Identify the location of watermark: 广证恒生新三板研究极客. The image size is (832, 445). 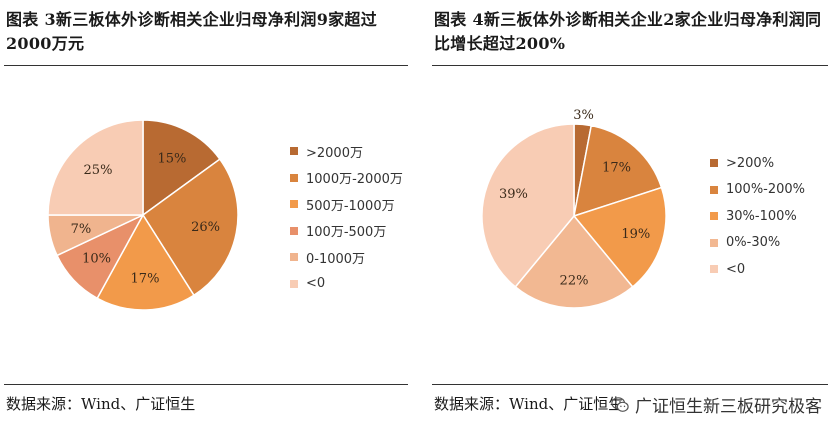
(716, 404).